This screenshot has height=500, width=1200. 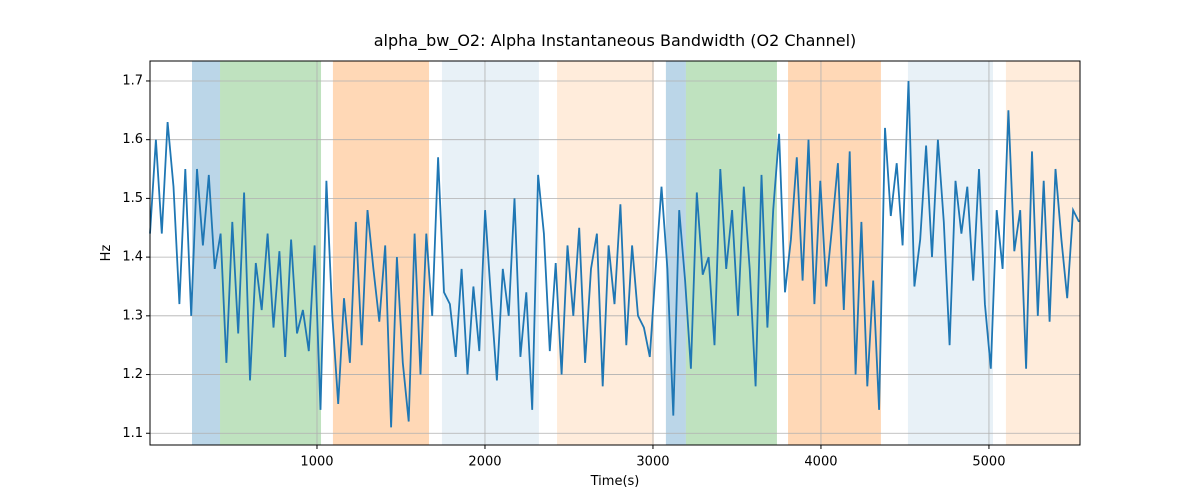 I want to click on y-tick-label: 1.3, so click(x=132, y=315).